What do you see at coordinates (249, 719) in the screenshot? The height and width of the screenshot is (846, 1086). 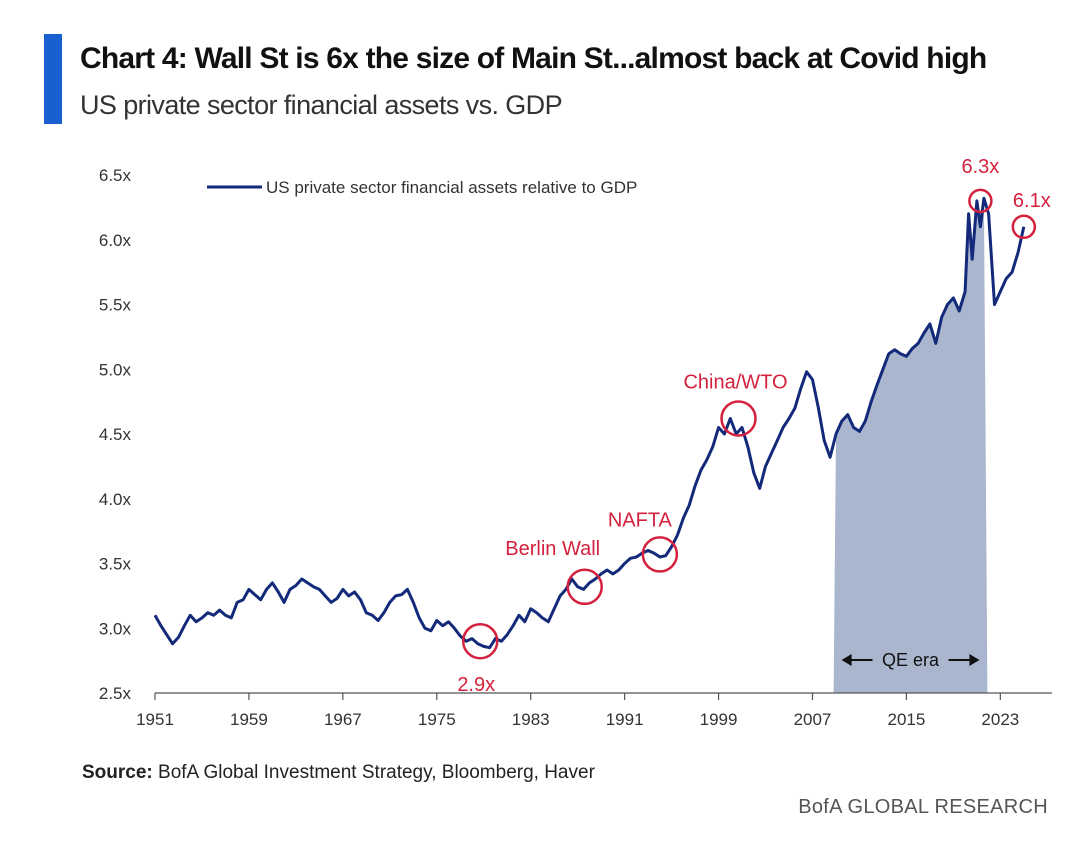 I see `x-tick-label: 1959` at bounding box center [249, 719].